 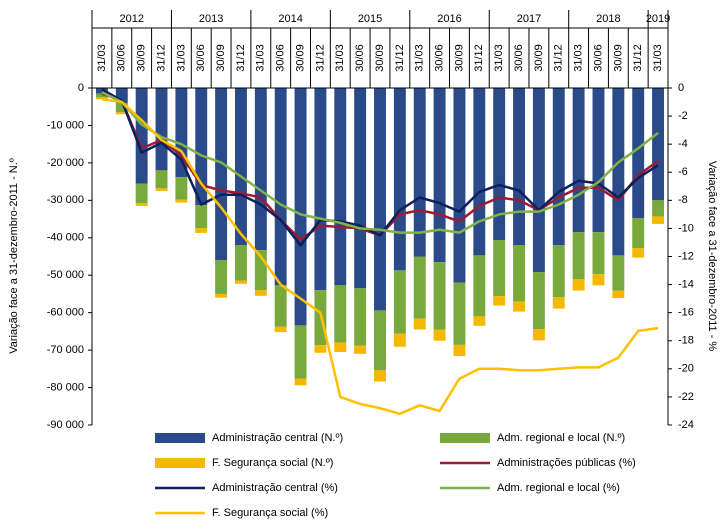 What do you see at coordinates (65, 387) in the screenshot?
I see `y-tick-label: -80 000` at bounding box center [65, 387].